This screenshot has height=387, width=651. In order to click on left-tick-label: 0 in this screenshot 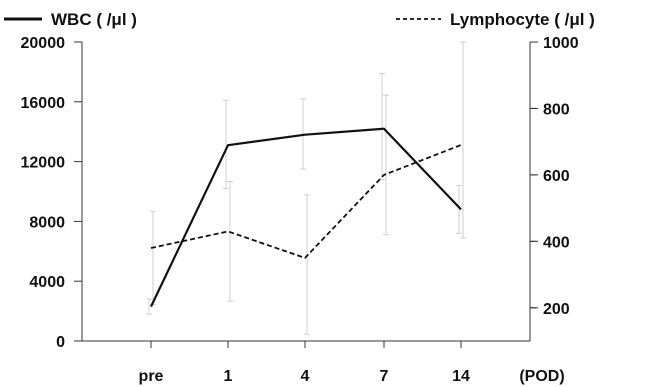, I will do `click(60, 342)`.